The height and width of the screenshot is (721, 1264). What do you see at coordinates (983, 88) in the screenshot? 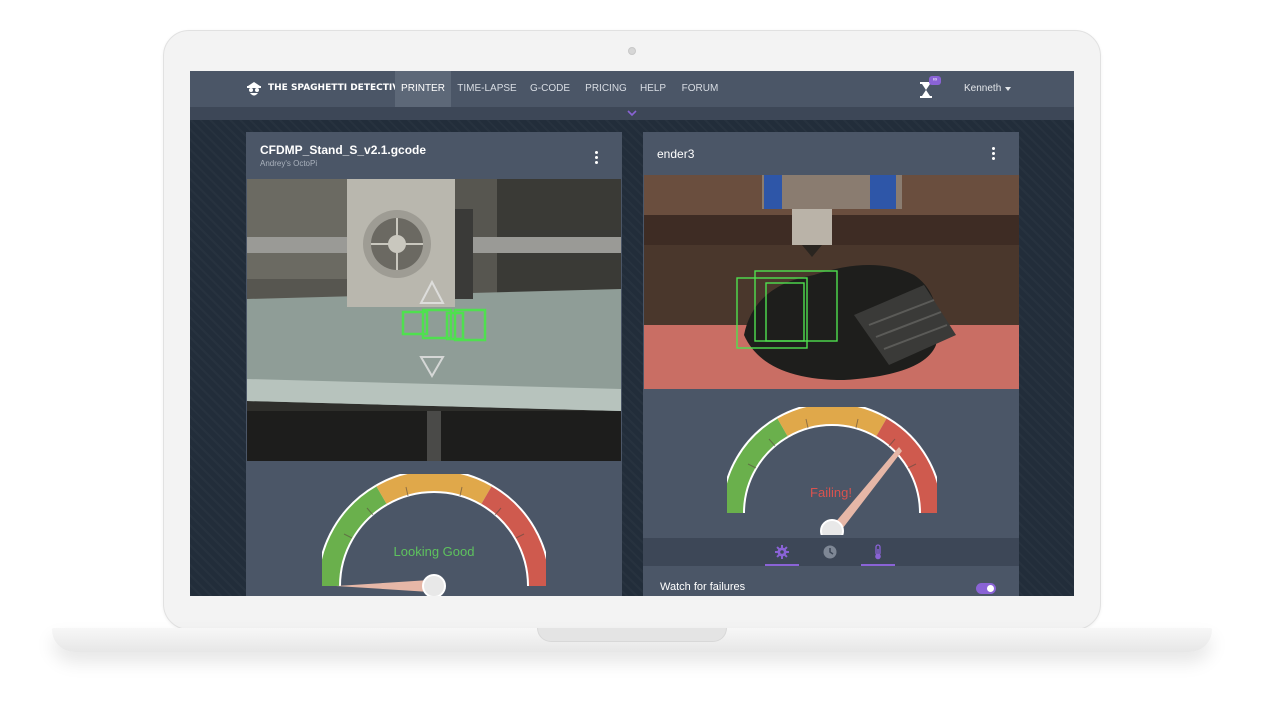
I see `user-menu: Kenneth` at bounding box center [983, 88].